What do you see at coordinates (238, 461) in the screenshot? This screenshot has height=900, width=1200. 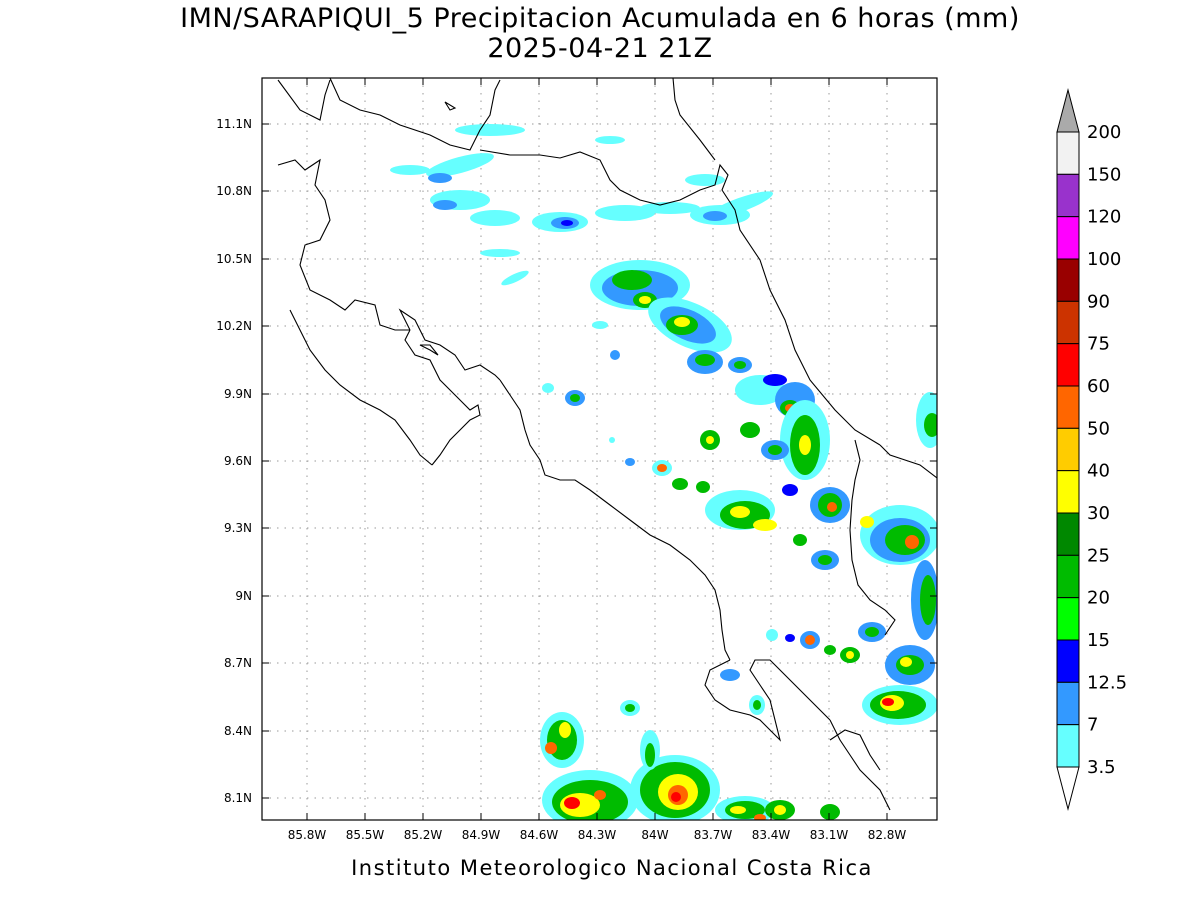 I see `lat-tick-label: 9.6N` at bounding box center [238, 461].